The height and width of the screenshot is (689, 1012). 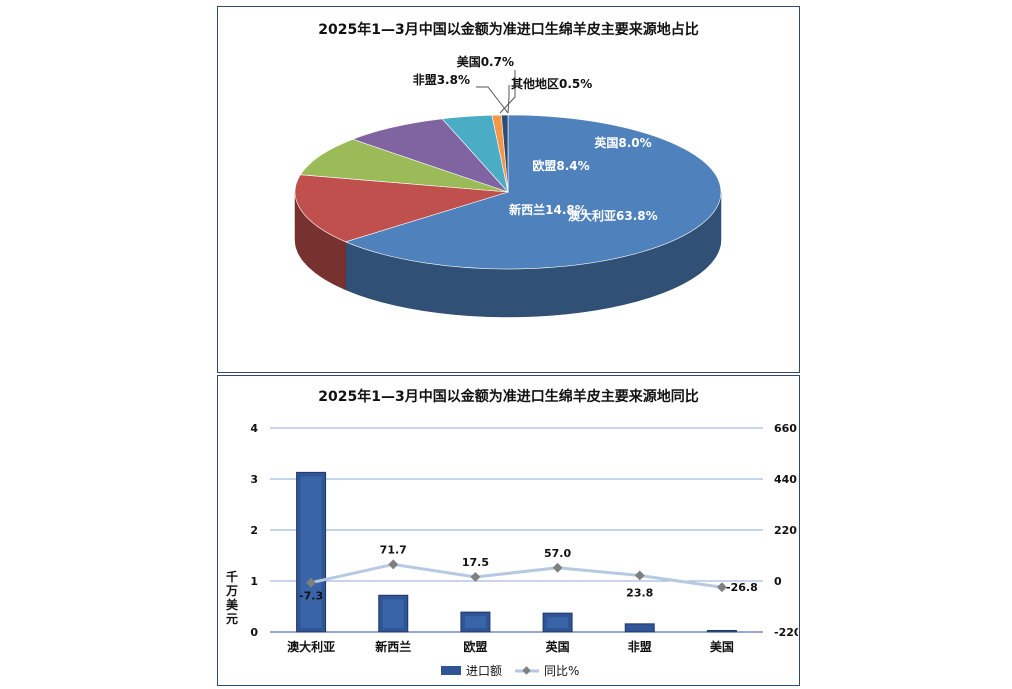 What do you see at coordinates (785, 530) in the screenshot?
I see `y2-tick-label: 220` at bounding box center [785, 530].